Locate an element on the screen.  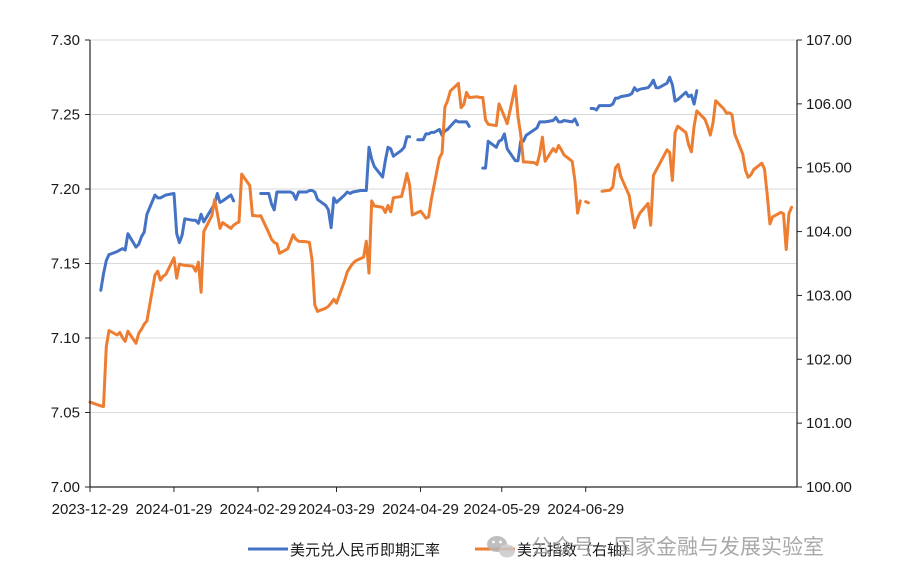
x-tick-label: 2024-01-29 is located at coordinates (174, 509).